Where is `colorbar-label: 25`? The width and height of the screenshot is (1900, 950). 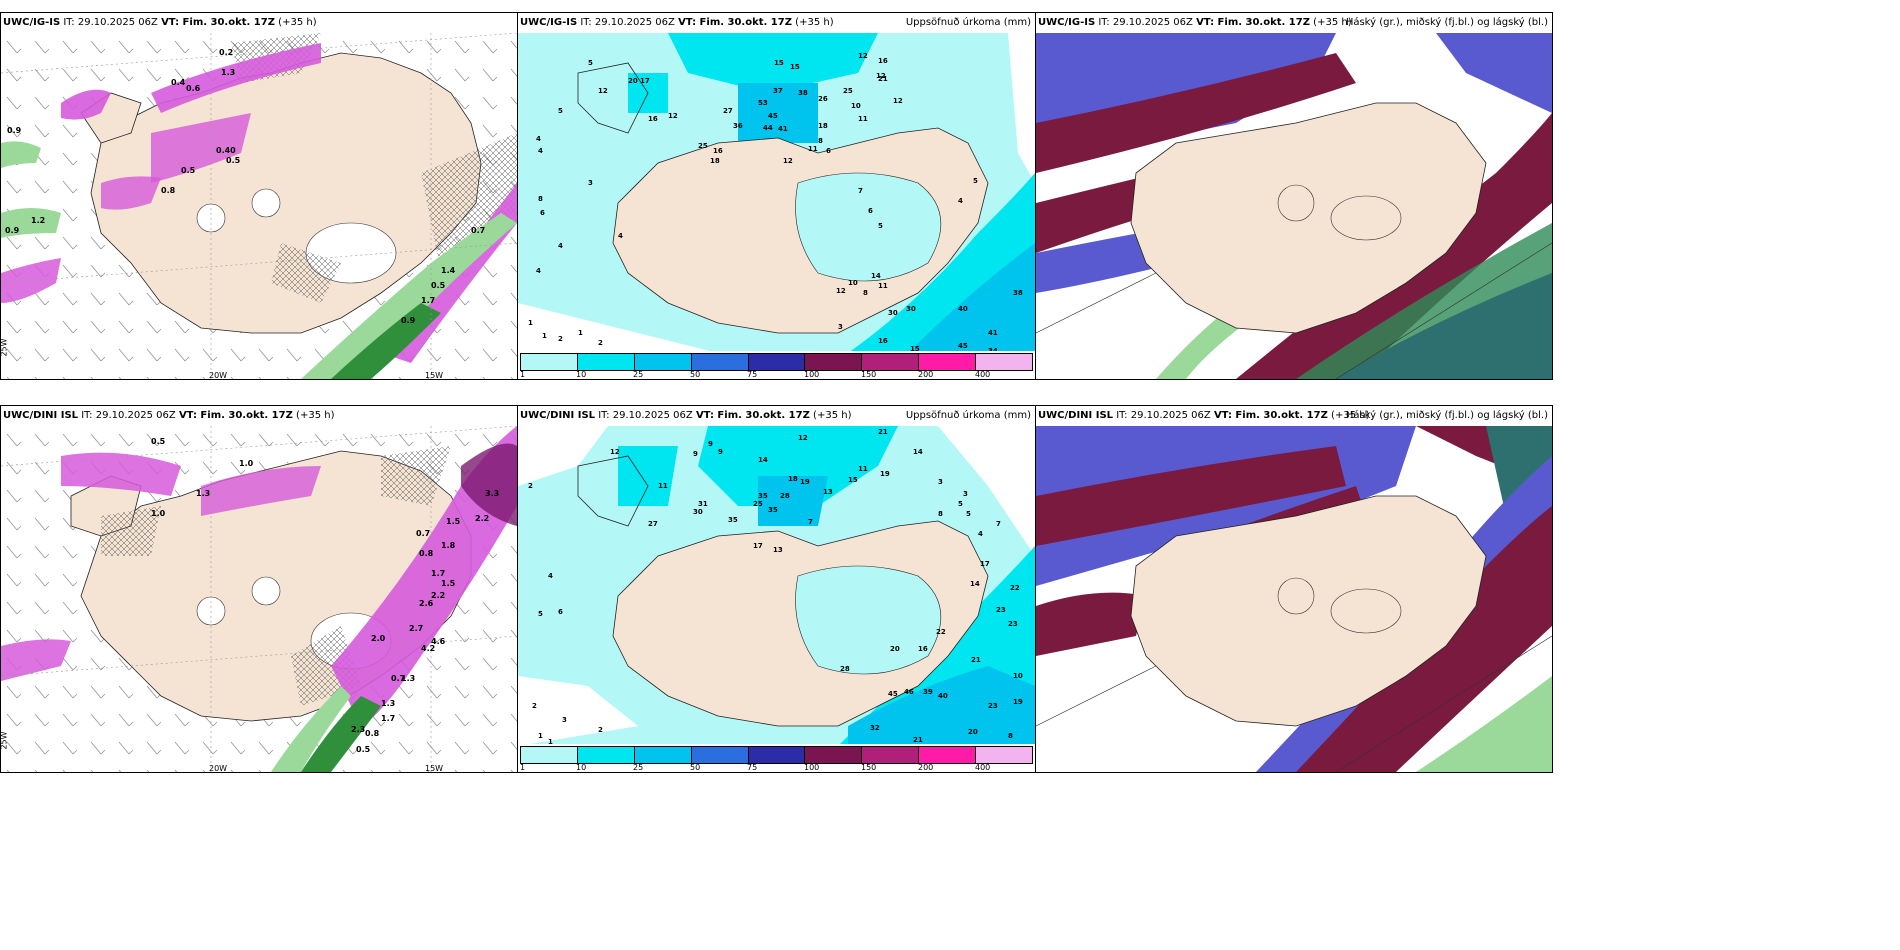 colorbar-label: 25 is located at coordinates (638, 374).